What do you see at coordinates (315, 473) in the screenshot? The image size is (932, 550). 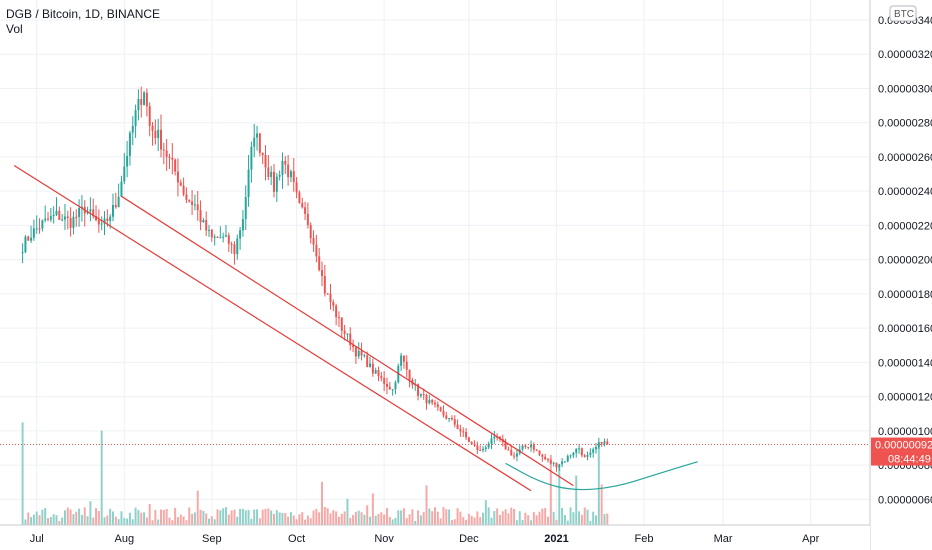 I see `volume-bars` at bounding box center [315, 473].